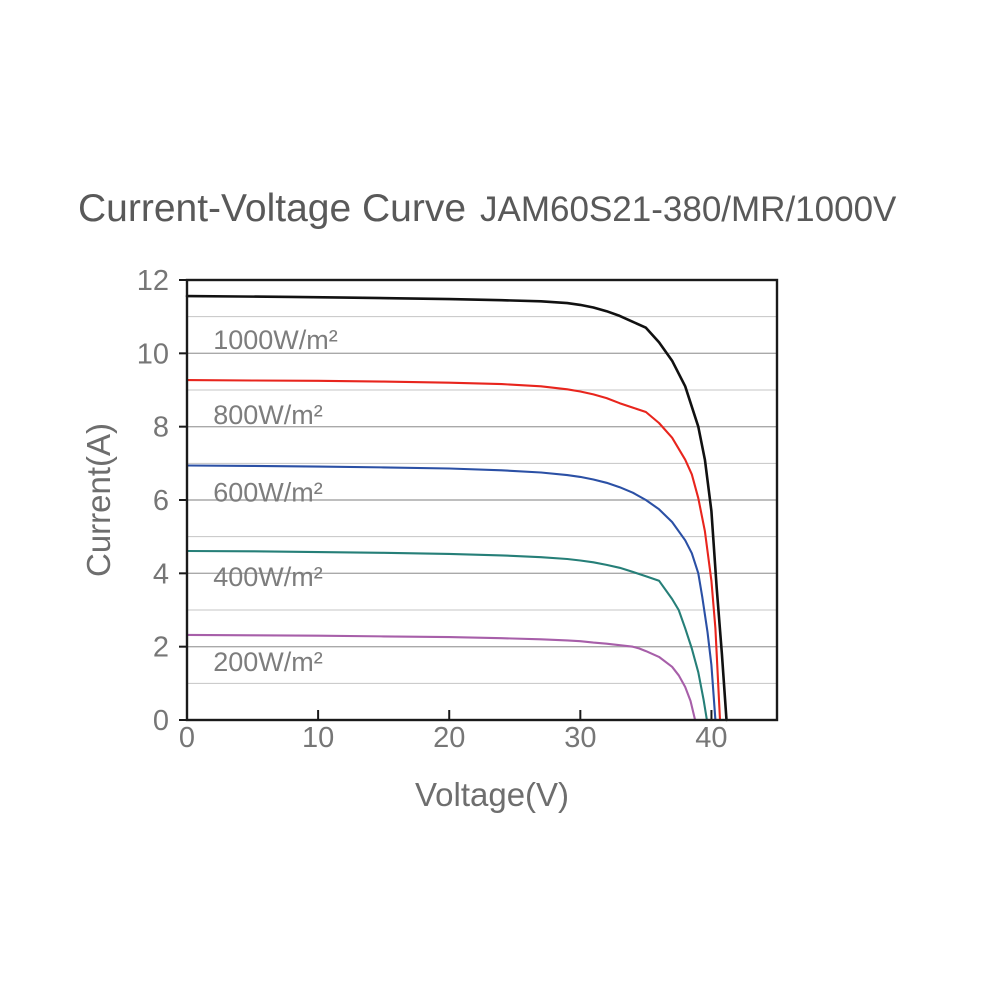 The height and width of the screenshot is (1000, 1000). Describe the element at coordinates (187, 738) in the screenshot. I see `x-tick-label-0: 0` at that location.